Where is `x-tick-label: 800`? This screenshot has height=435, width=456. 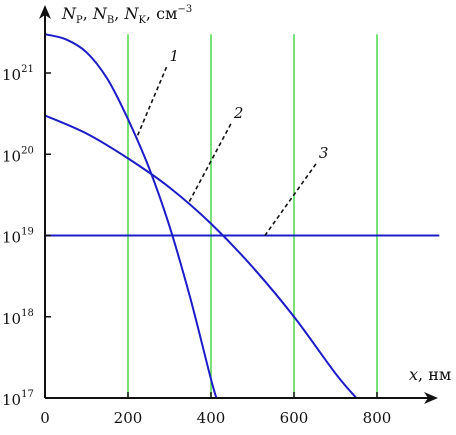 x-tick-label: 800 is located at coordinates (377, 418).